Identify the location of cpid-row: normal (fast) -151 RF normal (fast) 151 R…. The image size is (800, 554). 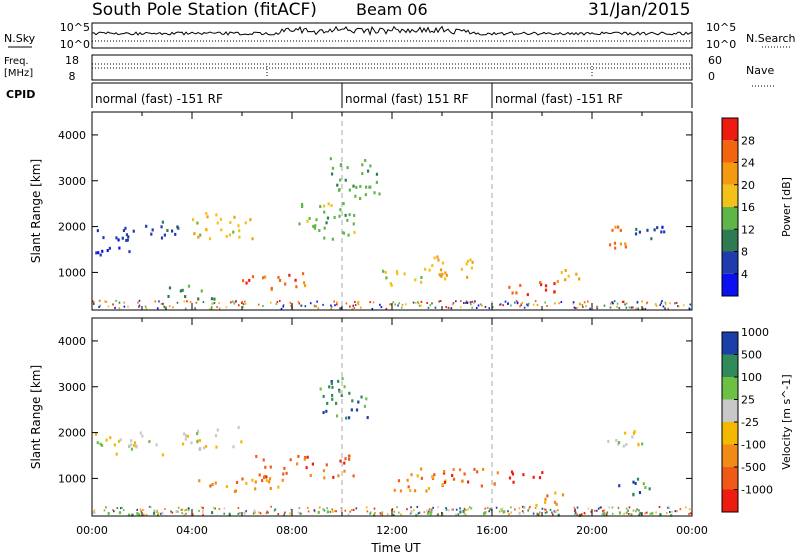
(392, 95).